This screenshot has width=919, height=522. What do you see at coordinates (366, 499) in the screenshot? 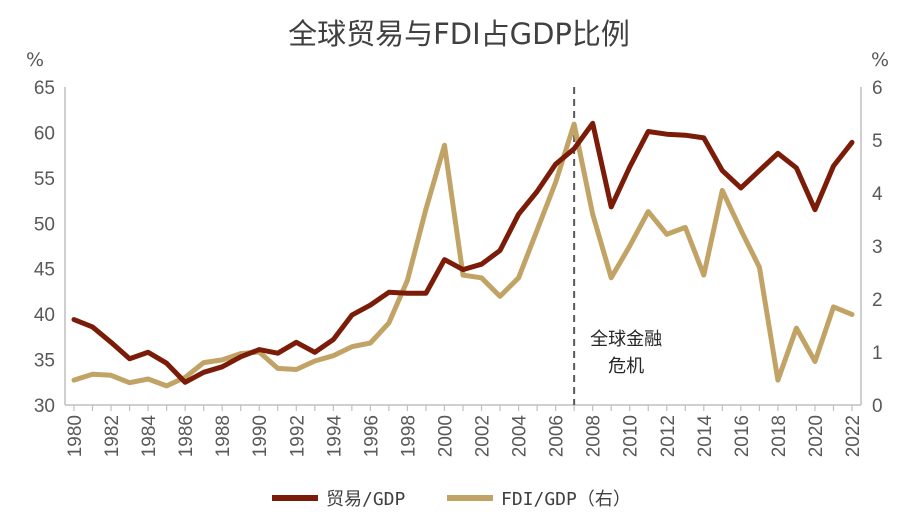
I see `legend-label-trade: 贸易/GDP` at bounding box center [366, 499].